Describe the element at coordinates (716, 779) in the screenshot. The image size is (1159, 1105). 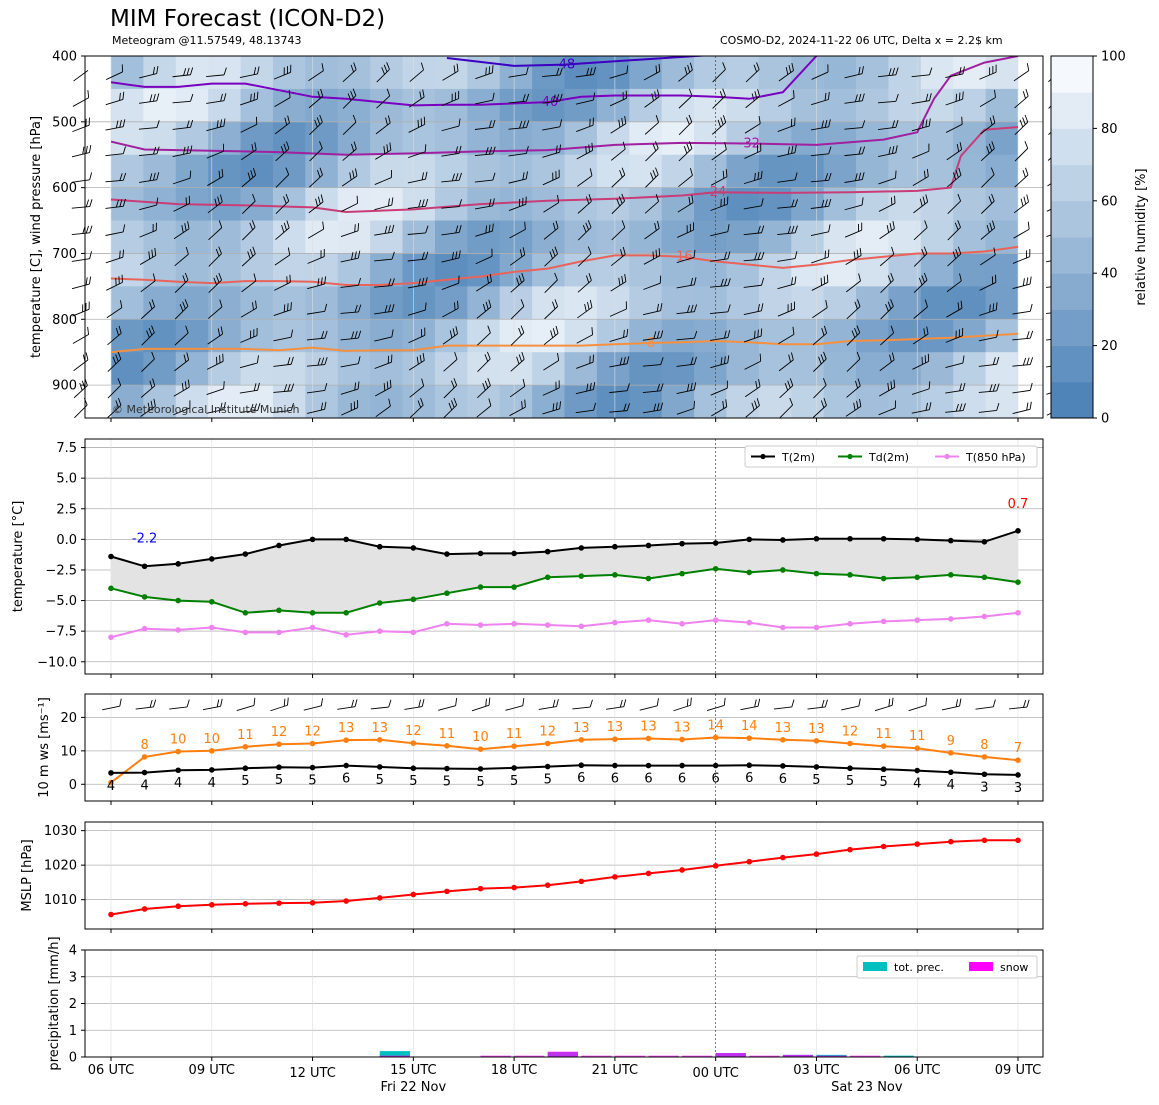
I see `speed-label-18: 6` at that location.